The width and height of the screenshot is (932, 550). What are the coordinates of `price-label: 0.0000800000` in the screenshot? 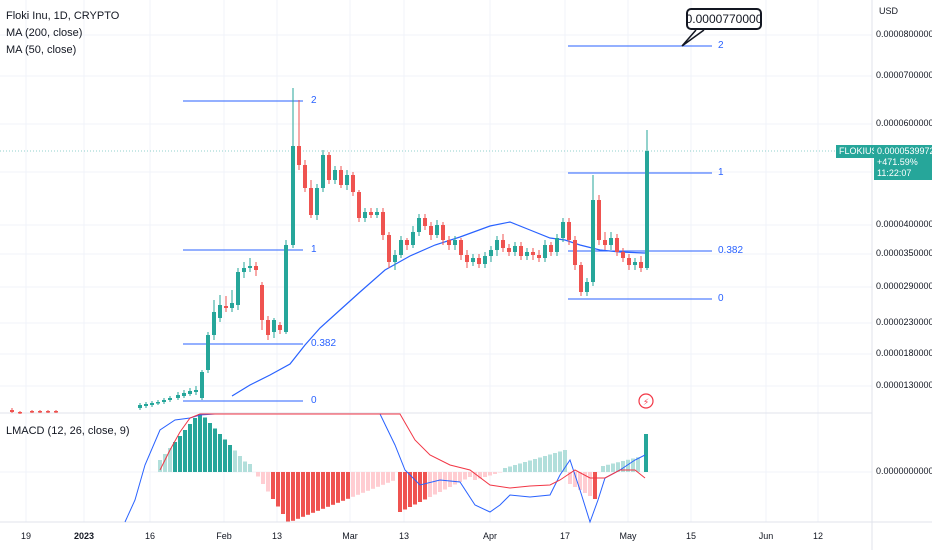 It's located at (904, 34).